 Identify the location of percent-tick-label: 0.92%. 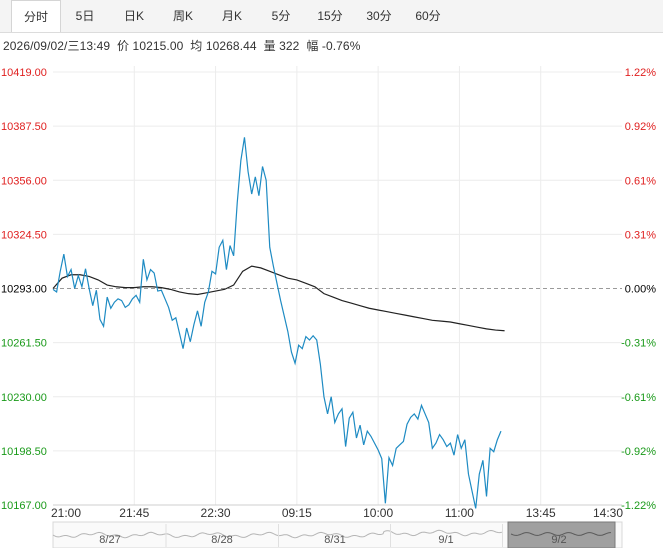
(640, 127).